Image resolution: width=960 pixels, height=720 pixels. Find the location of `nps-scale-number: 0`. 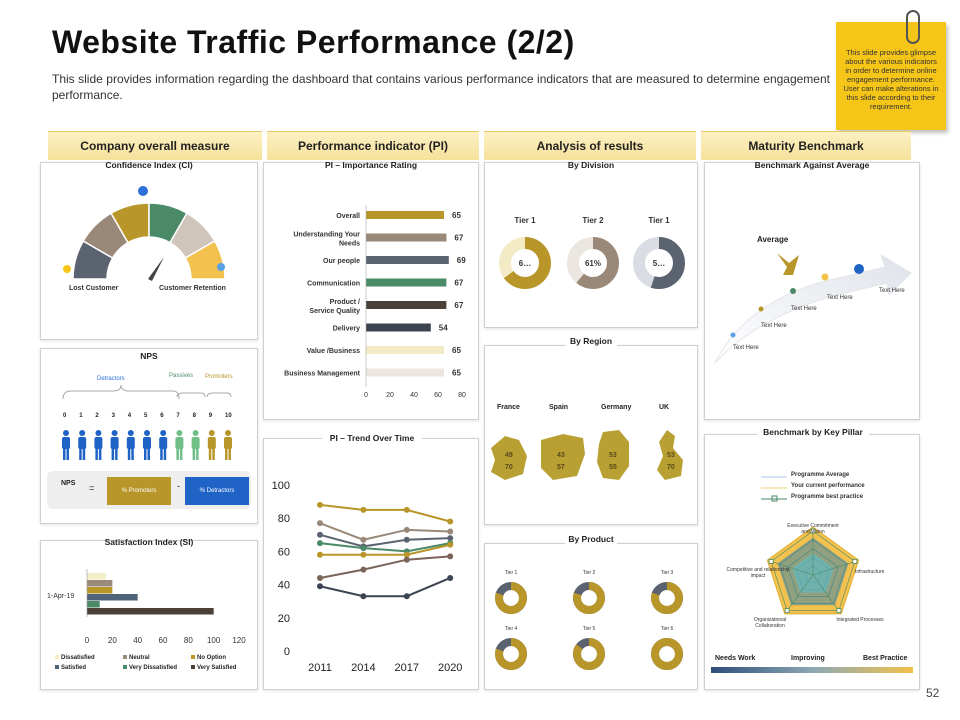

nps-scale-number: 0 is located at coordinates (65, 416).